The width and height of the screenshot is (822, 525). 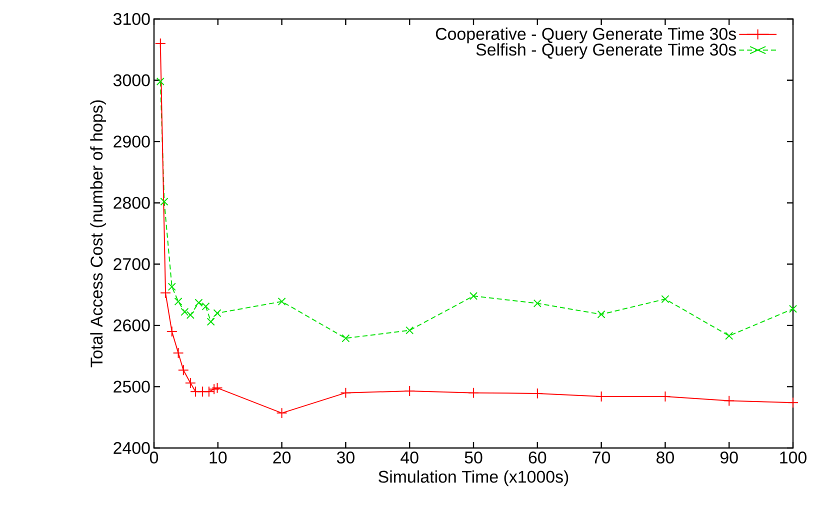 What do you see at coordinates (282, 458) in the screenshot?
I see `x-tick-label: 20` at bounding box center [282, 458].